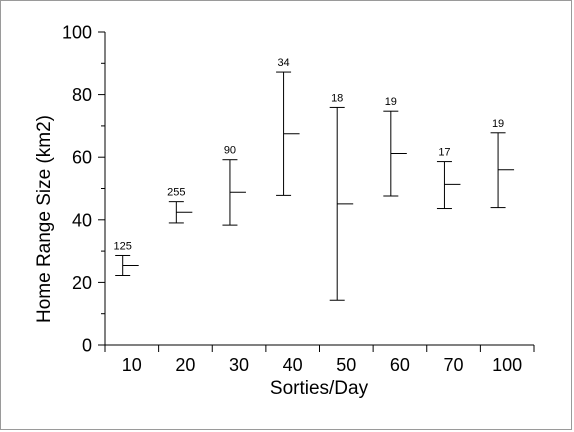 The image size is (574, 432). What do you see at coordinates (82, 158) in the screenshot?
I see `y-tick-label: 60` at bounding box center [82, 158].